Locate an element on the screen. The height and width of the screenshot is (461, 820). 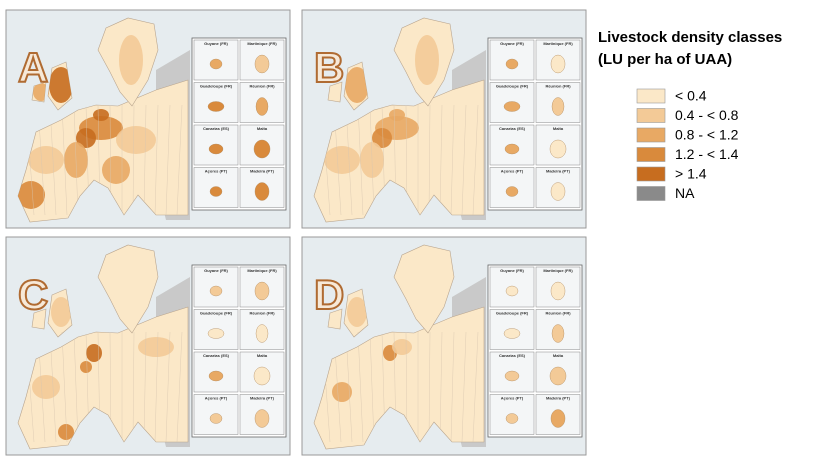
panel-letter: D is located at coordinates (329, 294).